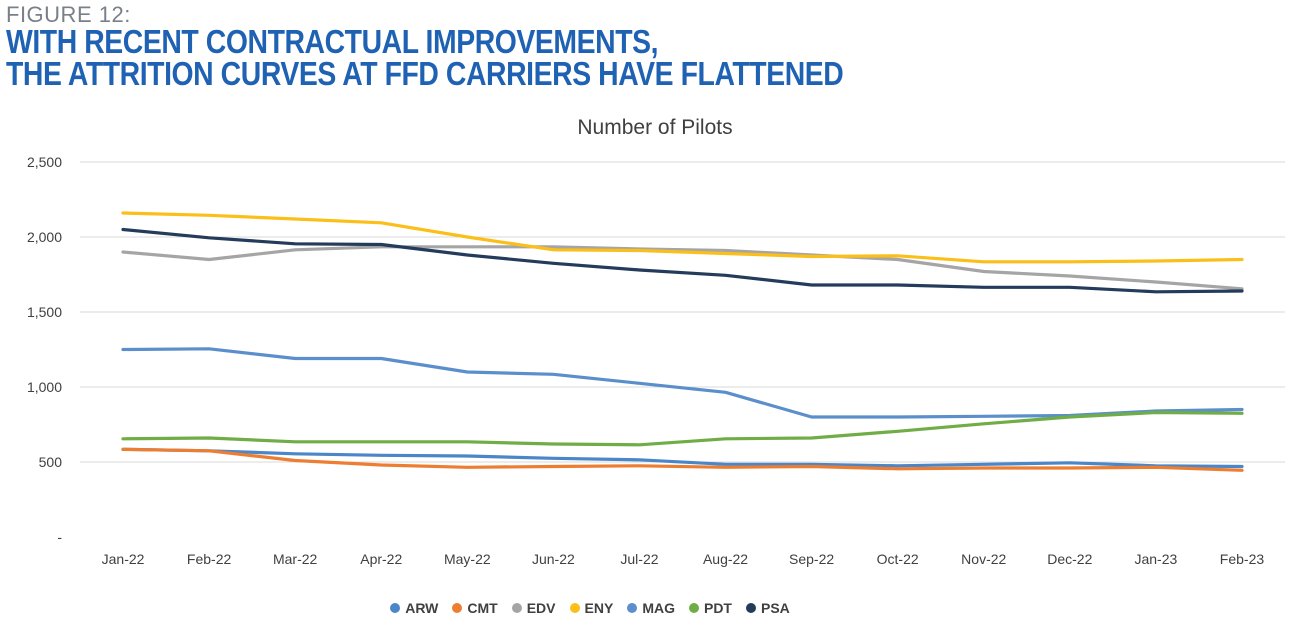  Describe the element at coordinates (725, 559) in the screenshot. I see `x-tick-label: Aug-22` at that location.